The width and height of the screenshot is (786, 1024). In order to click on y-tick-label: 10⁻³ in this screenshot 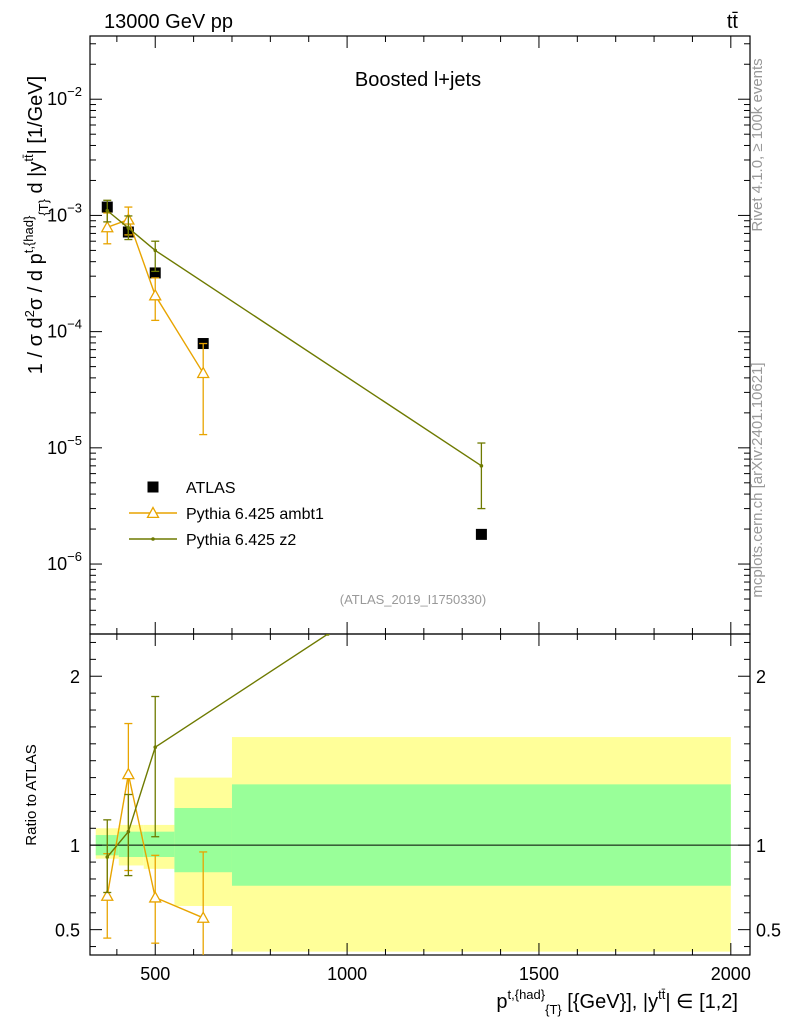, I will do `click(64, 212)`.